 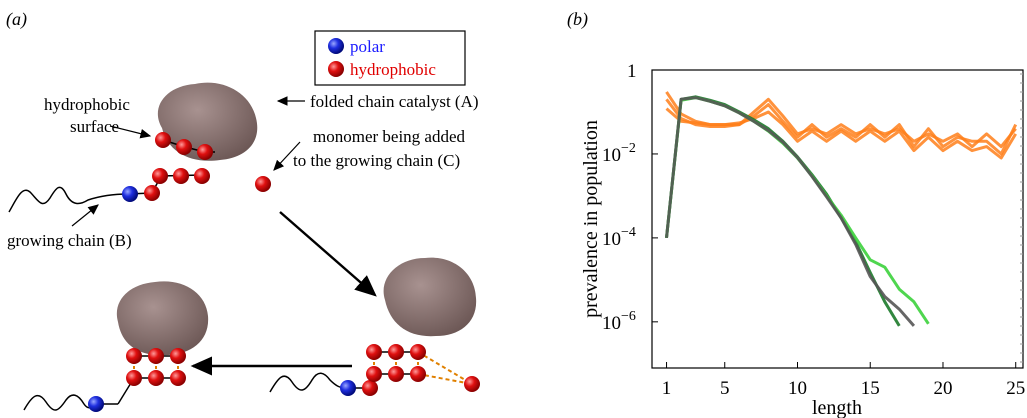 What do you see at coordinates (374, 370) in the screenshot?
I see `chain-mid-complex` at bounding box center [374, 370].